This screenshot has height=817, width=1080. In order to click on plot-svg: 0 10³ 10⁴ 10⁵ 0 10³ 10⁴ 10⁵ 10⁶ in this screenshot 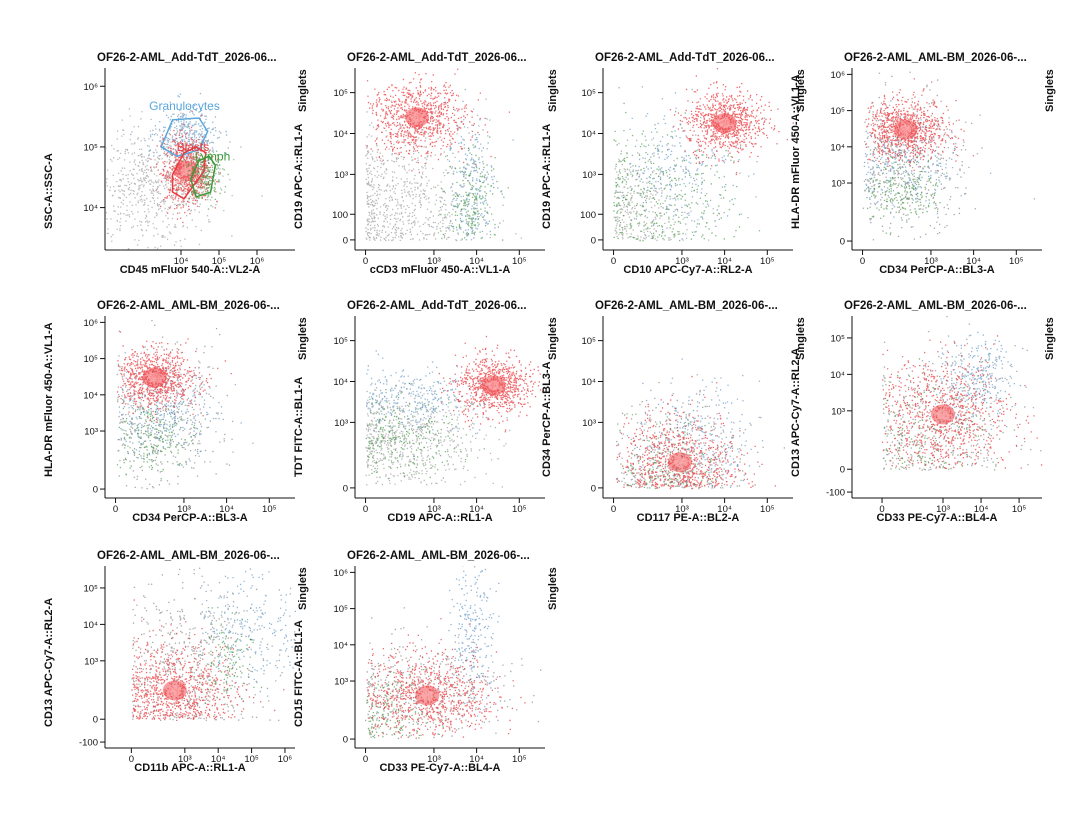, I will do `click(189, 415)`.